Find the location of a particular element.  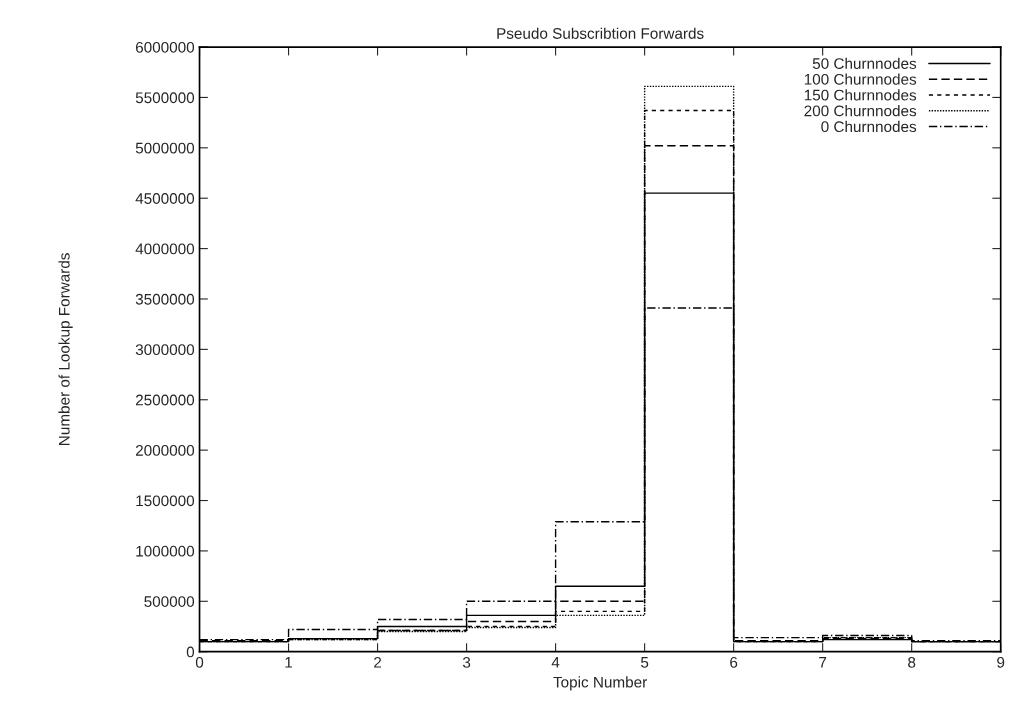

legend-label: 150 Churnnodes is located at coordinates (860, 95).